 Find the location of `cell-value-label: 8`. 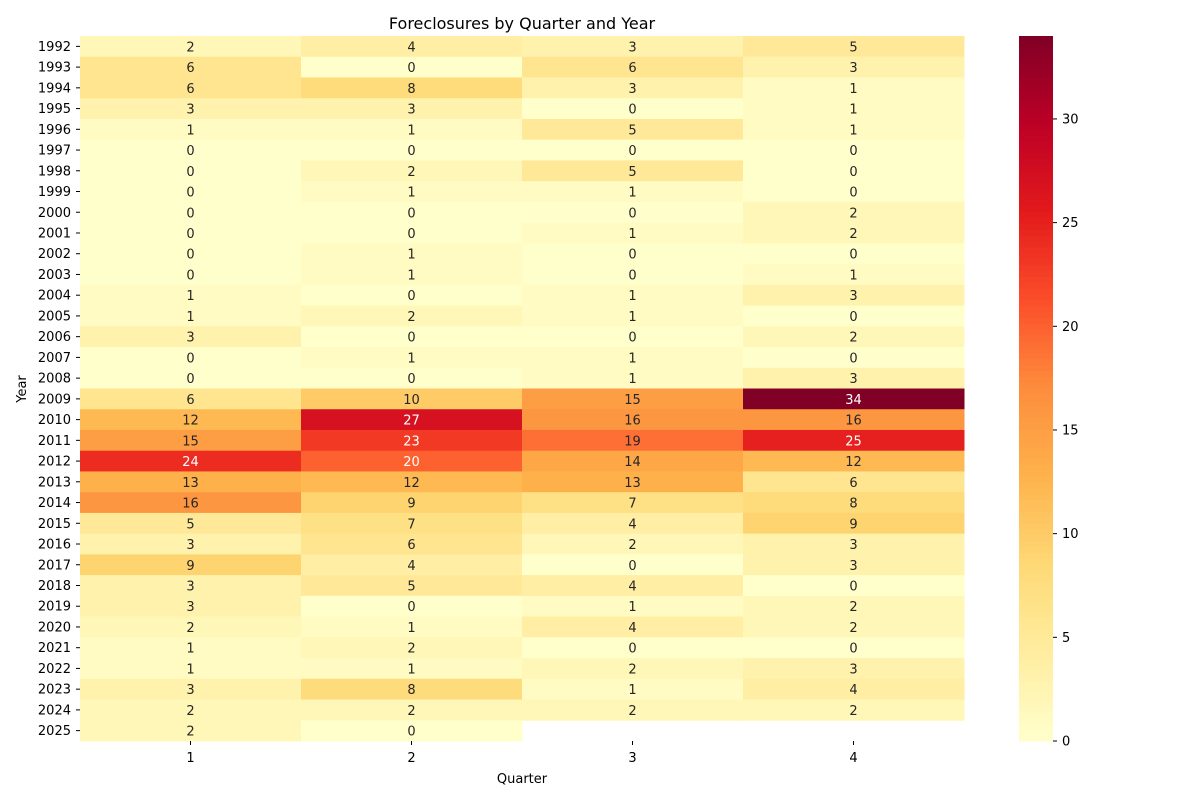

cell-value-label: 8 is located at coordinates (411, 690).